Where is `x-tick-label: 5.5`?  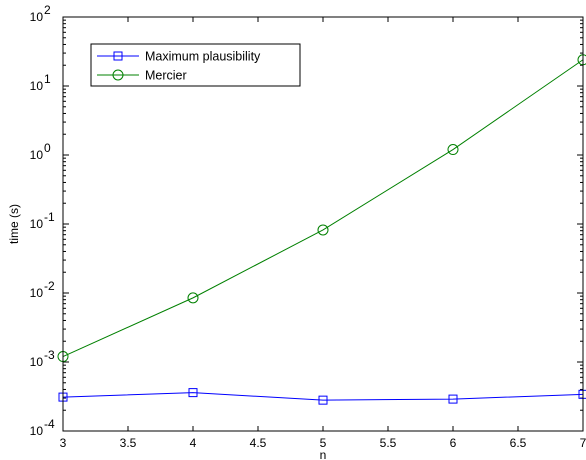 x-tick-label: 5.5 is located at coordinates (388, 443).